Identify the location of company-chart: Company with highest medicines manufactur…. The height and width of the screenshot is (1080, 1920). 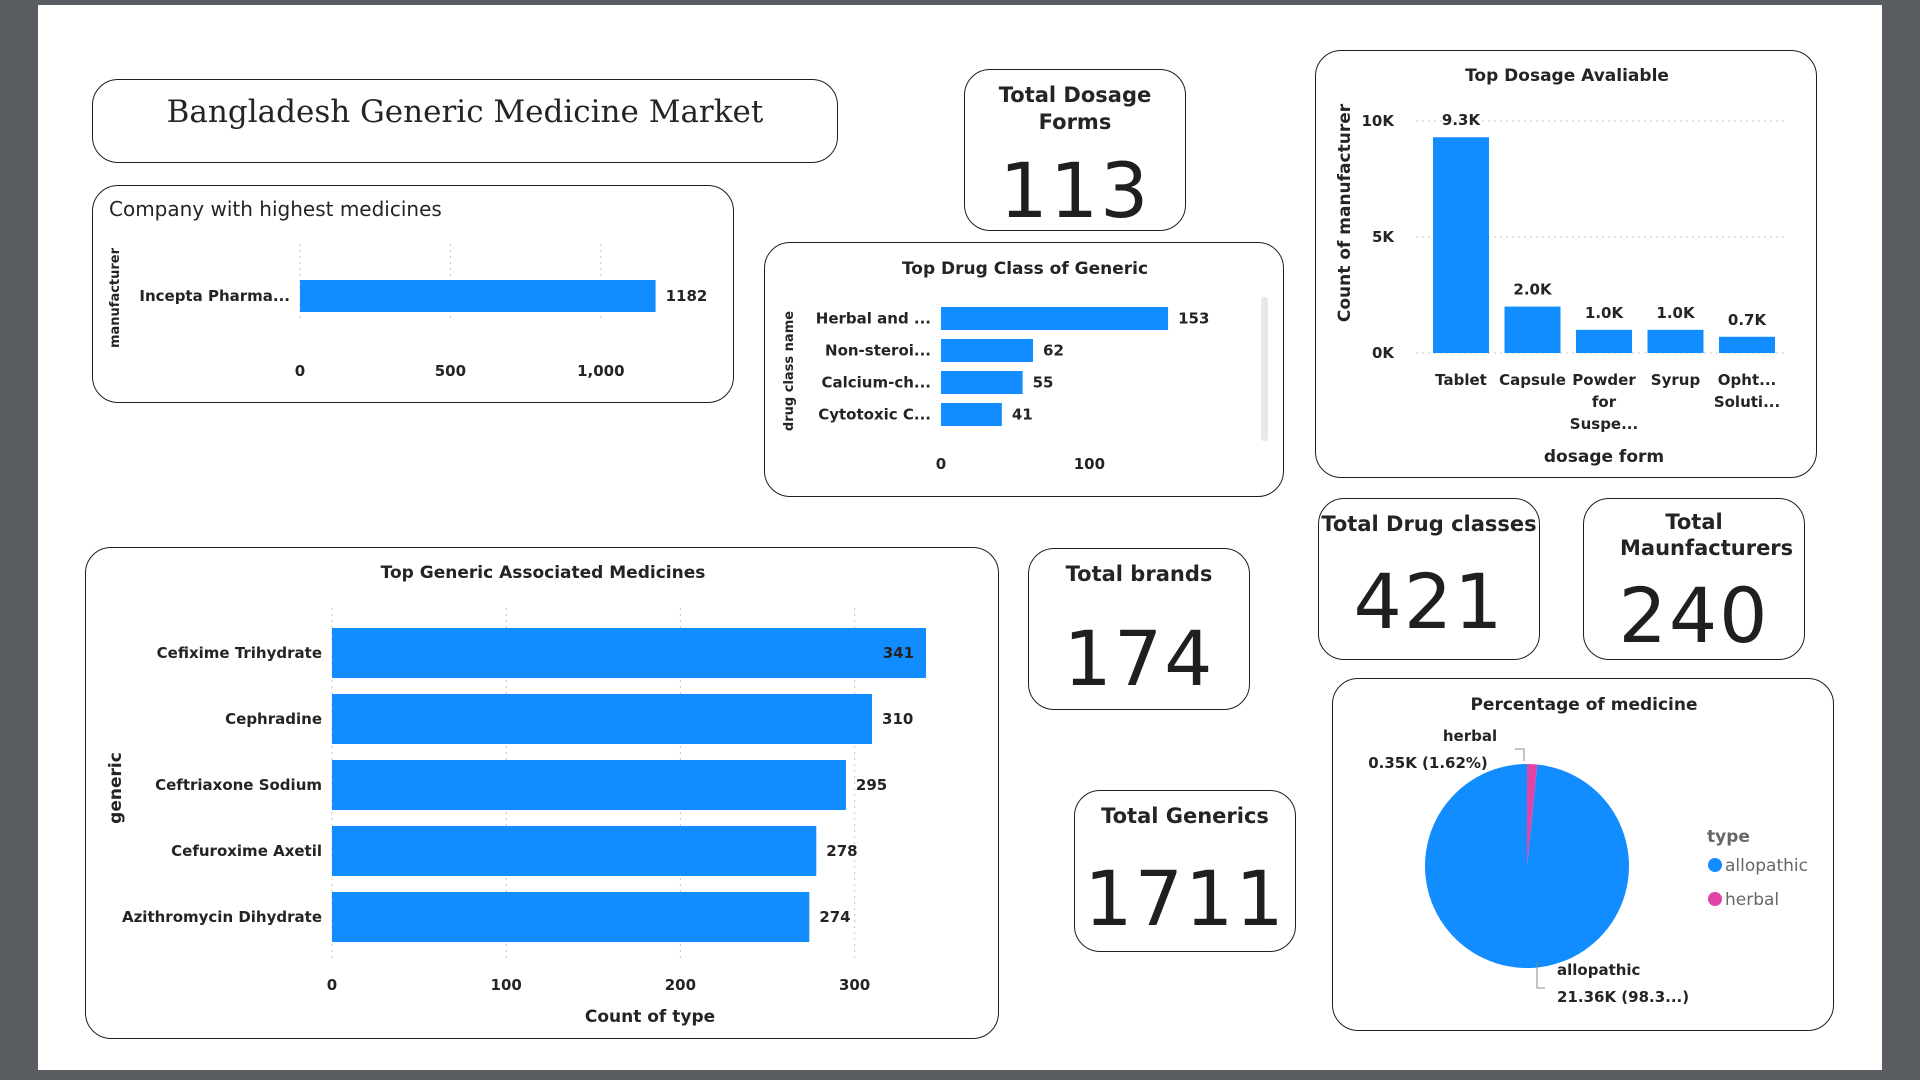
(408, 288).